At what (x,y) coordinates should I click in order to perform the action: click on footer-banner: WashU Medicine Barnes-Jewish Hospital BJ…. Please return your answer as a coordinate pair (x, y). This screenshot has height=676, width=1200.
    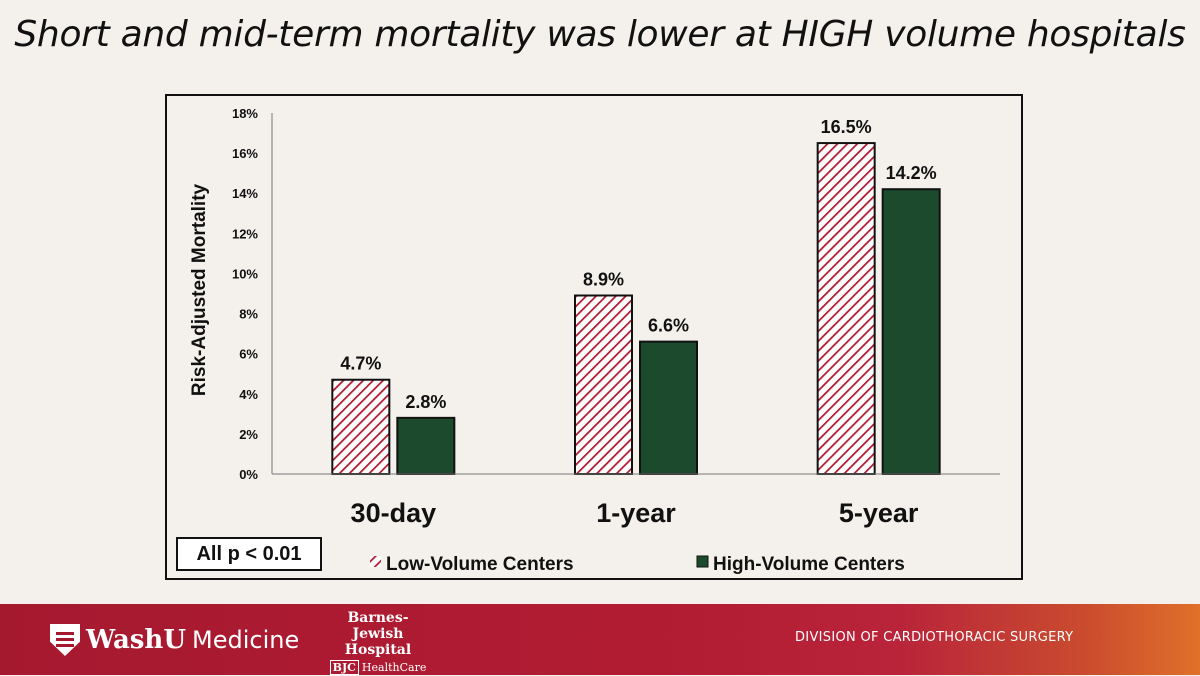
    Looking at the image, I should click on (600, 639).